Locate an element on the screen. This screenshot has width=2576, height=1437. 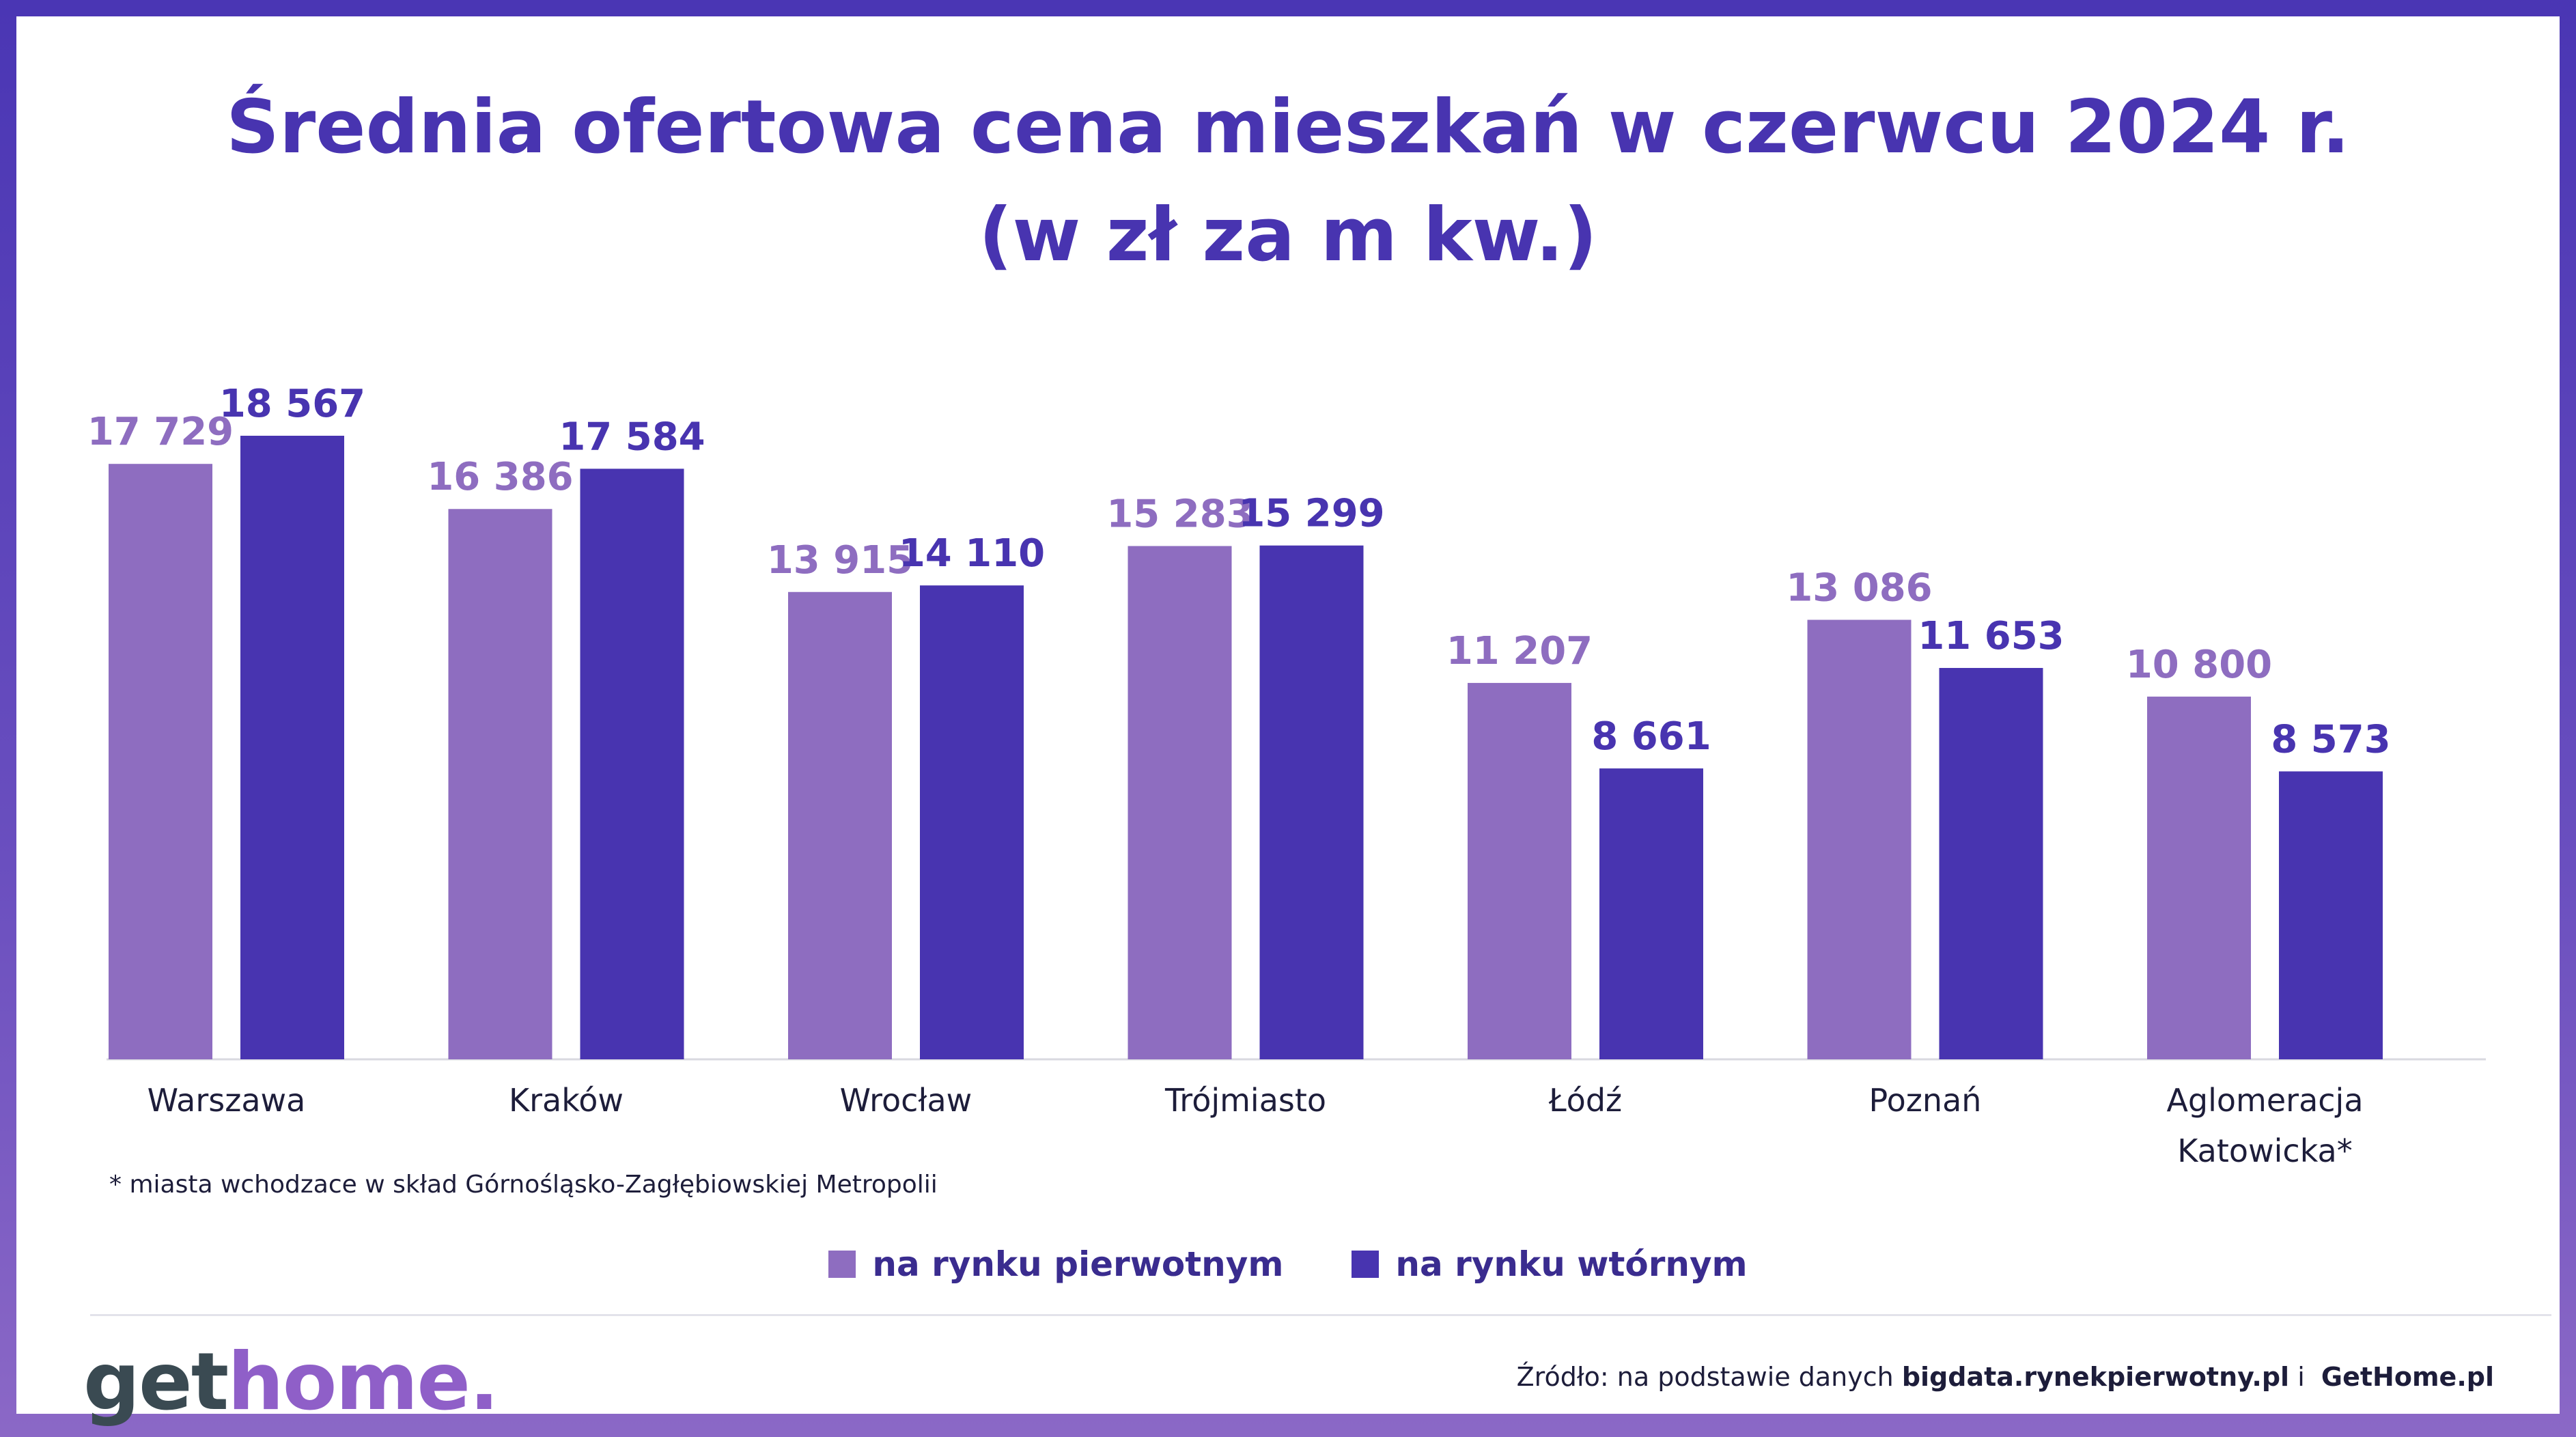
logo-part-get: get is located at coordinates (156, 1382).